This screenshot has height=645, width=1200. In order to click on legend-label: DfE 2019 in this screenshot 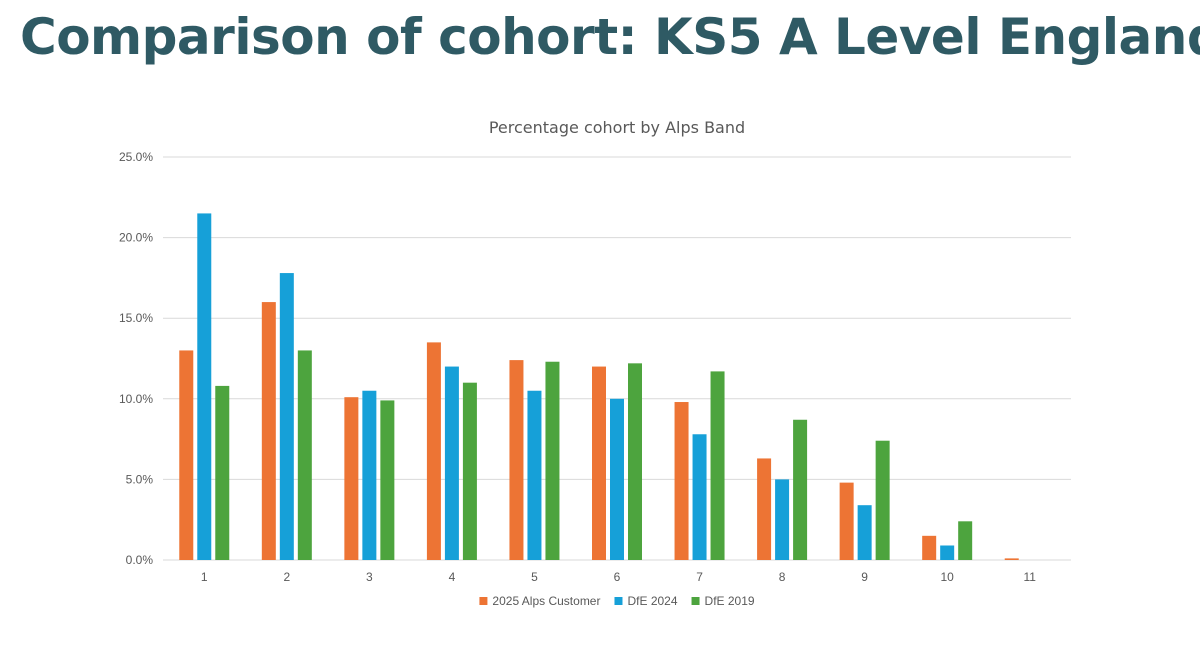, I will do `click(730, 601)`.